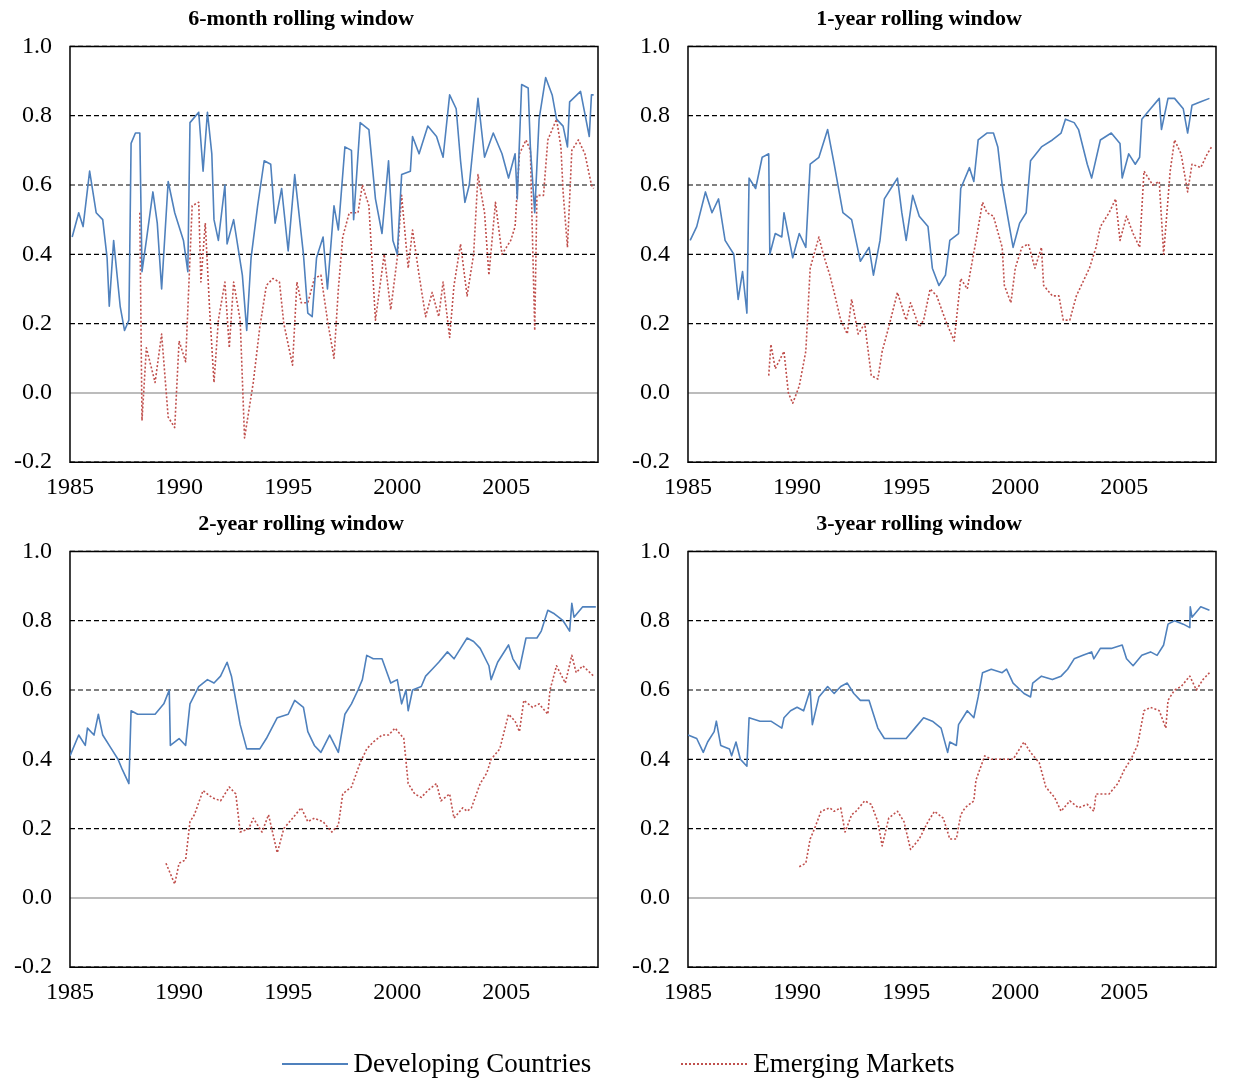 The height and width of the screenshot is (1082, 1236). What do you see at coordinates (301, 522) in the screenshot?
I see `chart-title: 2-year rolling window` at bounding box center [301, 522].